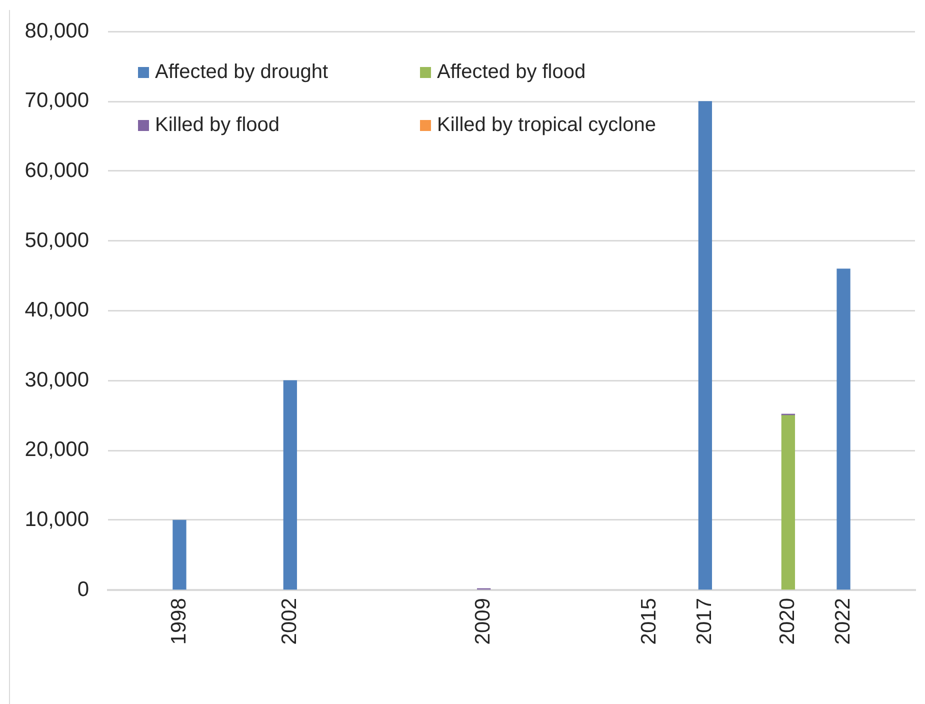 The image size is (925, 704). I want to click on x-tick-label: 2017, so click(704, 621).